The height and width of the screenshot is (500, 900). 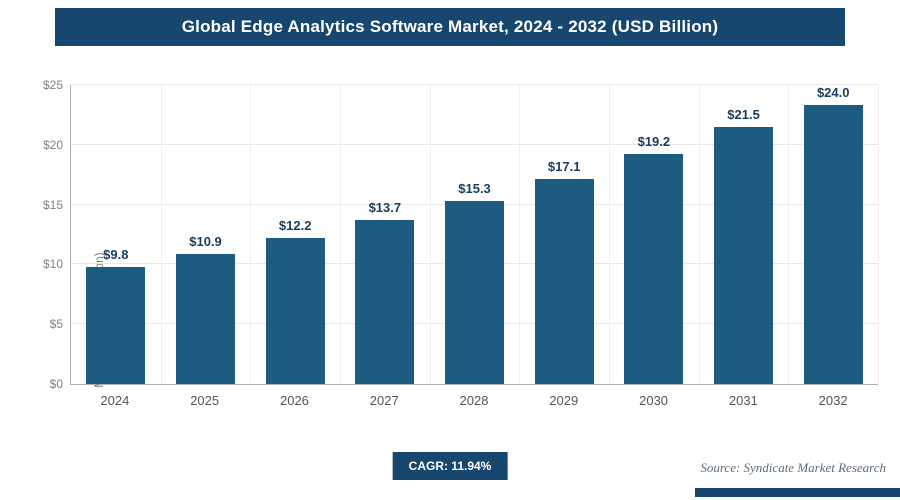 I want to click on x-tick-label: 2031, so click(x=743, y=400).